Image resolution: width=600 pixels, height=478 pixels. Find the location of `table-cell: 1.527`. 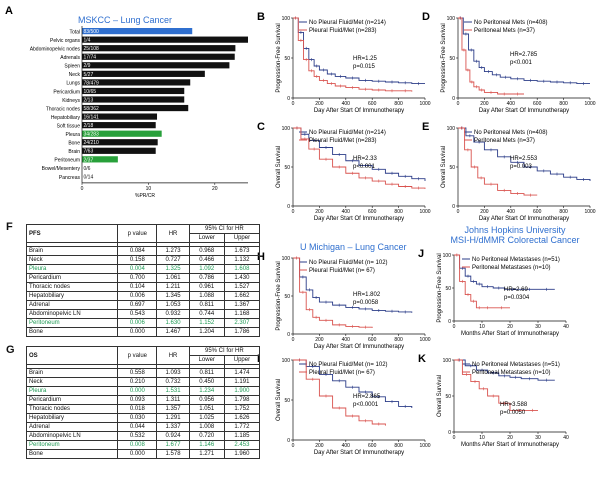

table-cell: 1.527 is located at coordinates (242, 287).